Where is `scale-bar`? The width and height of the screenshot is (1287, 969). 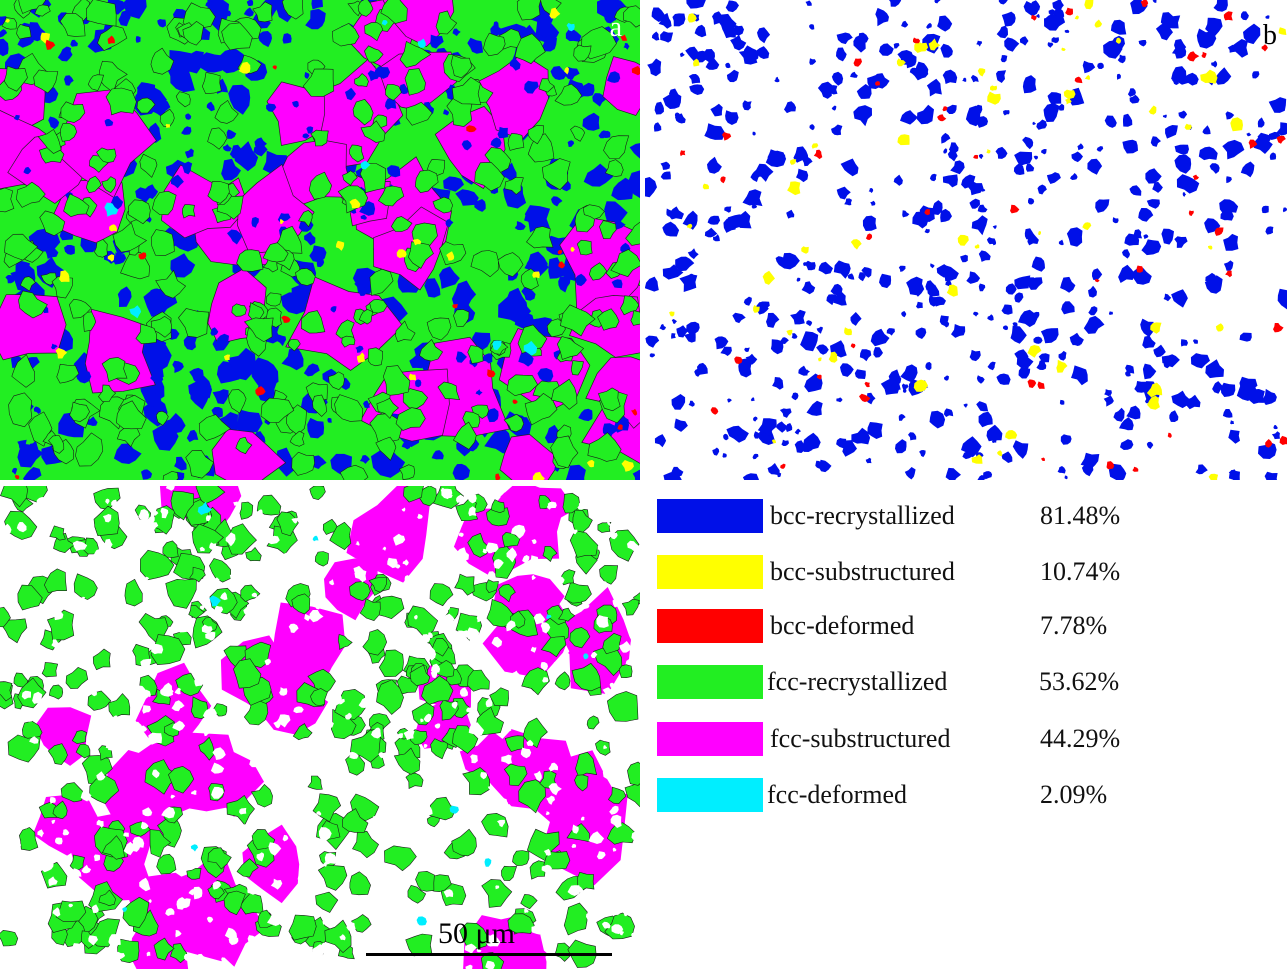
scale-bar is located at coordinates (489, 954).